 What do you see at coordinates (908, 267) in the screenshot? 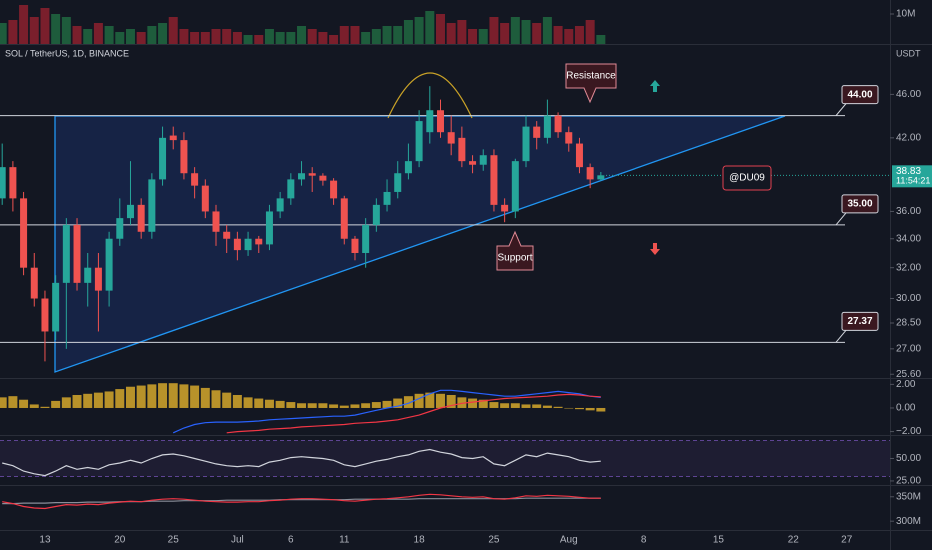
I see `y-tick-label: 32.00` at bounding box center [908, 267].